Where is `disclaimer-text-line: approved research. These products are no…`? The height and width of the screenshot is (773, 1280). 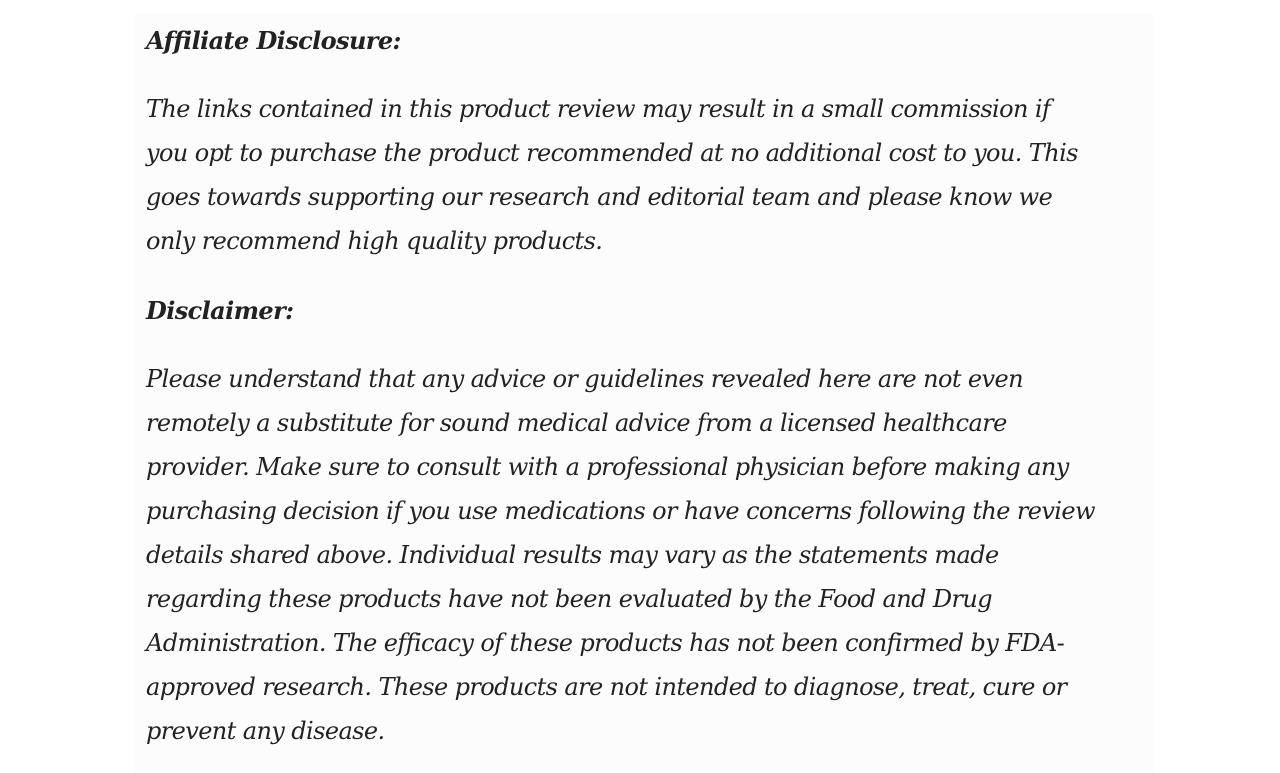 disclaimer-text-line: approved research. These products are no… is located at coordinates (606, 687).